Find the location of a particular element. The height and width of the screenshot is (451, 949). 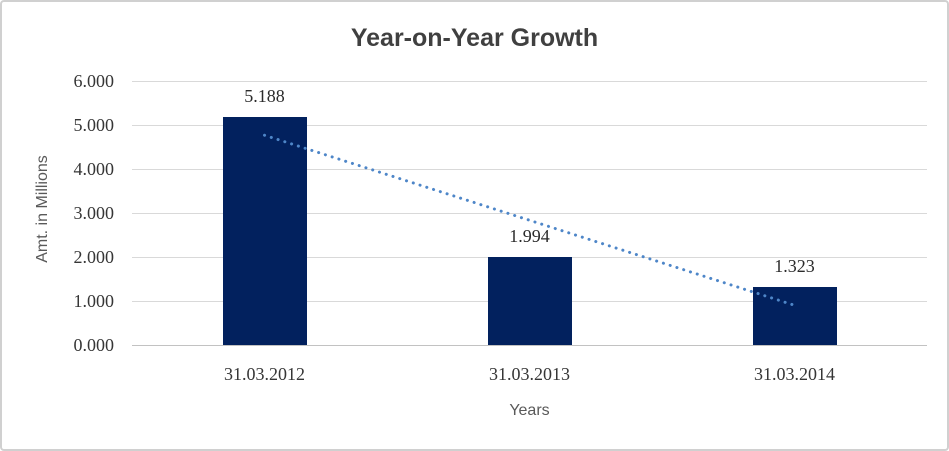

bar-value-label: 5.188 is located at coordinates (264, 95).